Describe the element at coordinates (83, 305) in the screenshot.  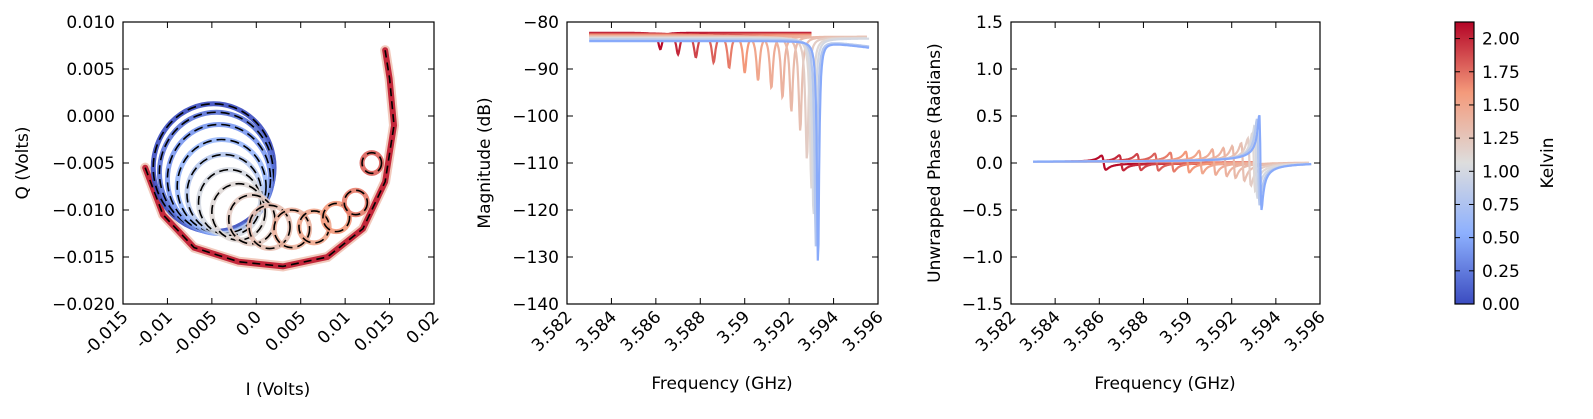
I see `iq-y-tick-label: −0.020` at that location.